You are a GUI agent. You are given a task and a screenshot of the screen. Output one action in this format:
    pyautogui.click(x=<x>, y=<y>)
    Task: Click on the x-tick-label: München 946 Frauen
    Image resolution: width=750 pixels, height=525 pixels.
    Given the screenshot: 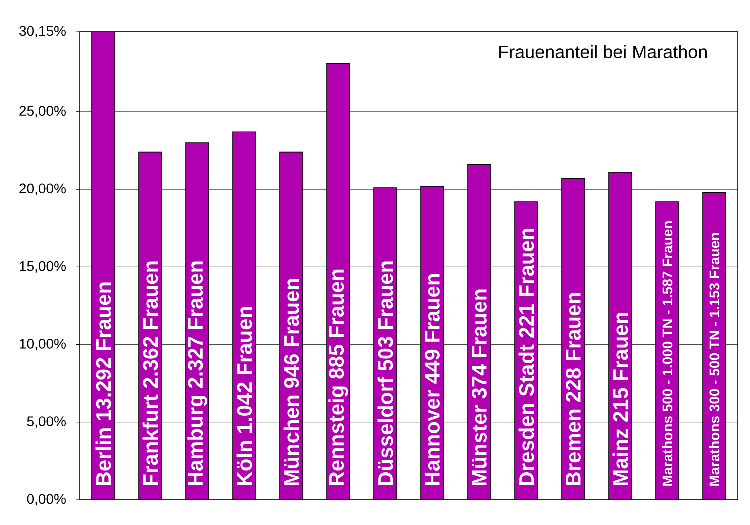 What is the action you would take?
    pyautogui.click(x=292, y=382)
    